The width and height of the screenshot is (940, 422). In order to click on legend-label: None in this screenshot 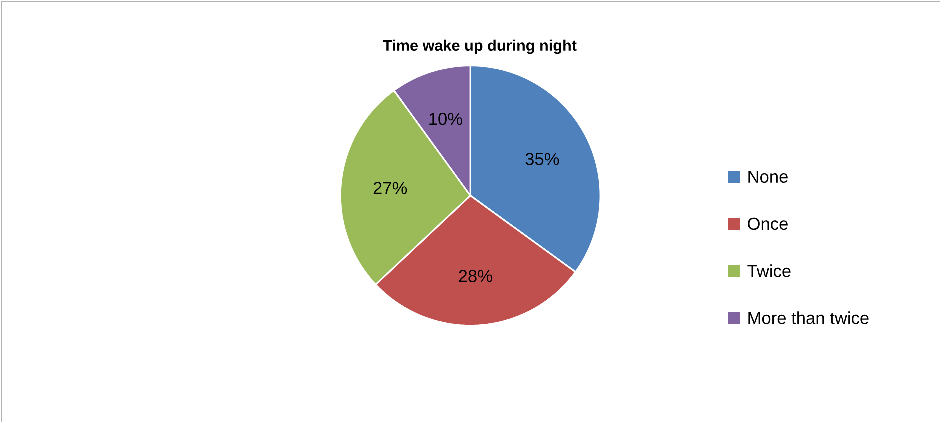, I will do `click(768, 177)`.